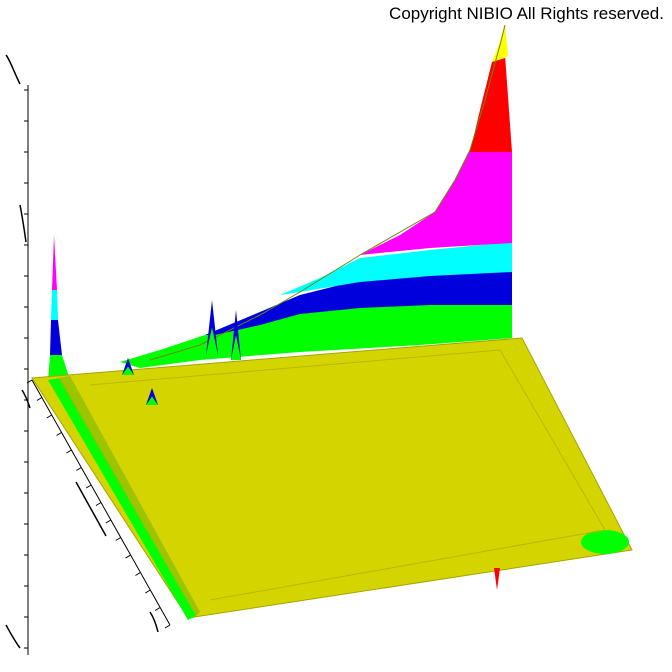 This screenshot has height=672, width=672. I want to click on ridge-spikes, so click(181, 352).